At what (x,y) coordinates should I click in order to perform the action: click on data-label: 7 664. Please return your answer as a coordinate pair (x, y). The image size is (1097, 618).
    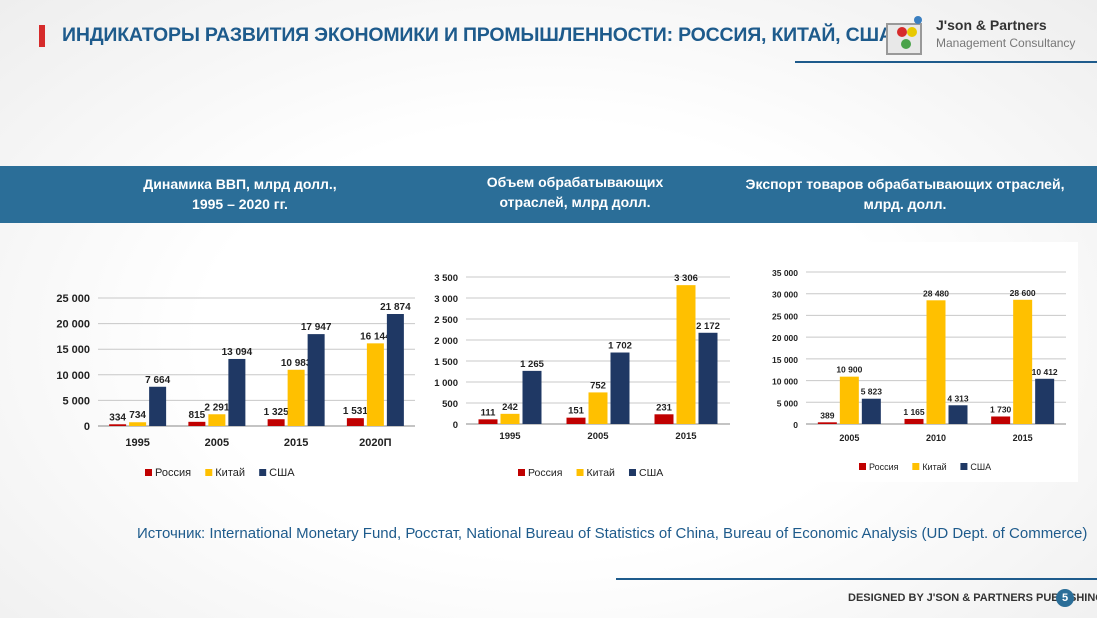
    Looking at the image, I should click on (157, 380).